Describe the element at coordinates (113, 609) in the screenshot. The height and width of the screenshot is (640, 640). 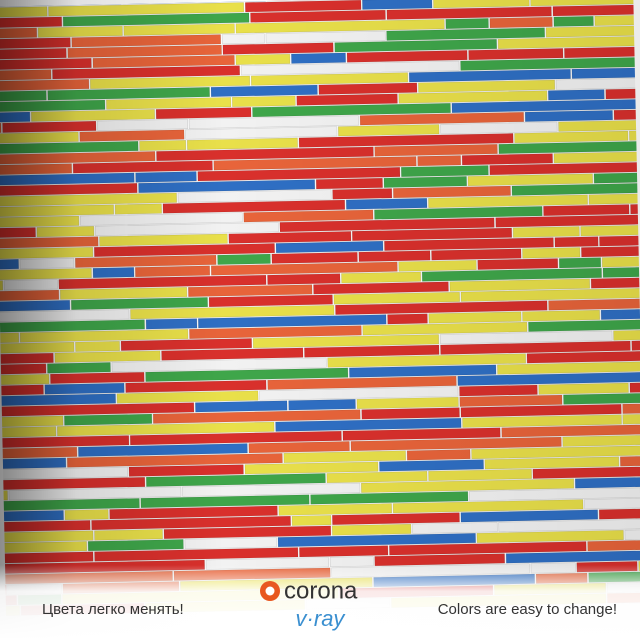
I see `caption-left: Цвета легко менять!` at that location.